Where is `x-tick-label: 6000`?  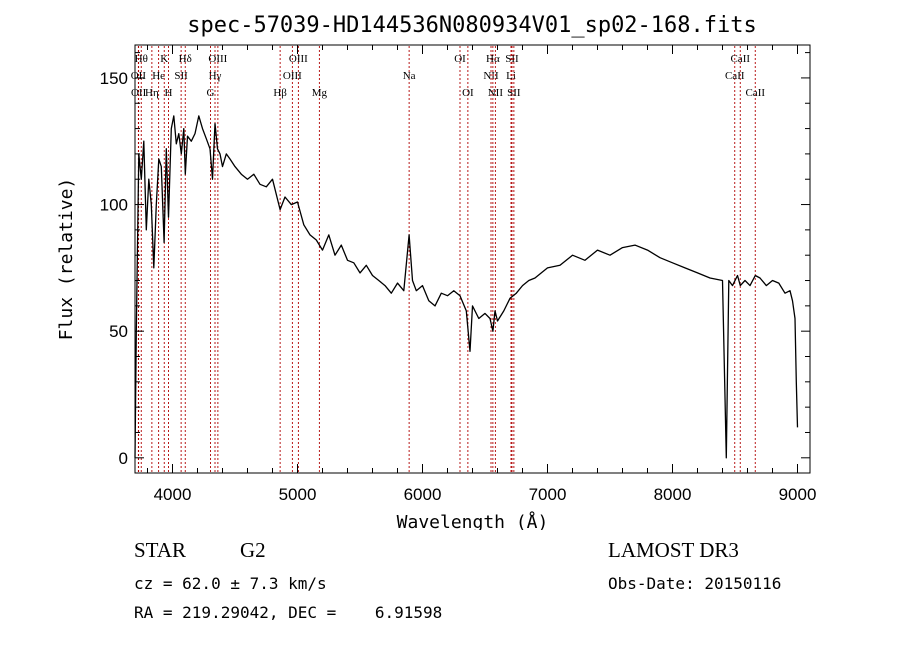
x-tick-label: 6000 is located at coordinates (423, 494).